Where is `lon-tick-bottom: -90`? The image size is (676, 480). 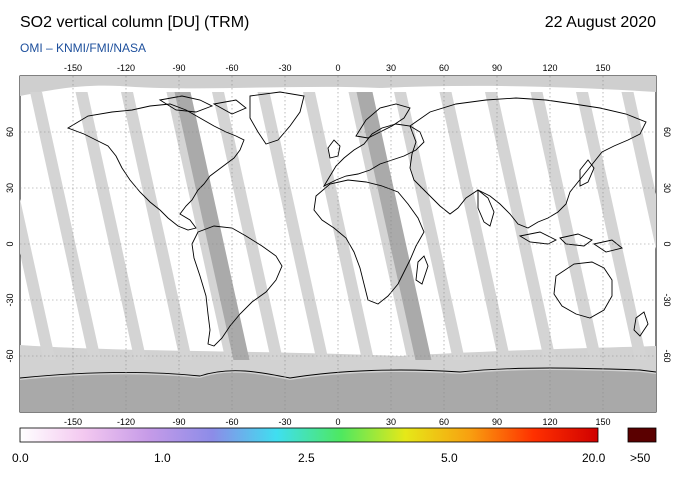
lon-tick-bottom: -90 is located at coordinates (178, 422).